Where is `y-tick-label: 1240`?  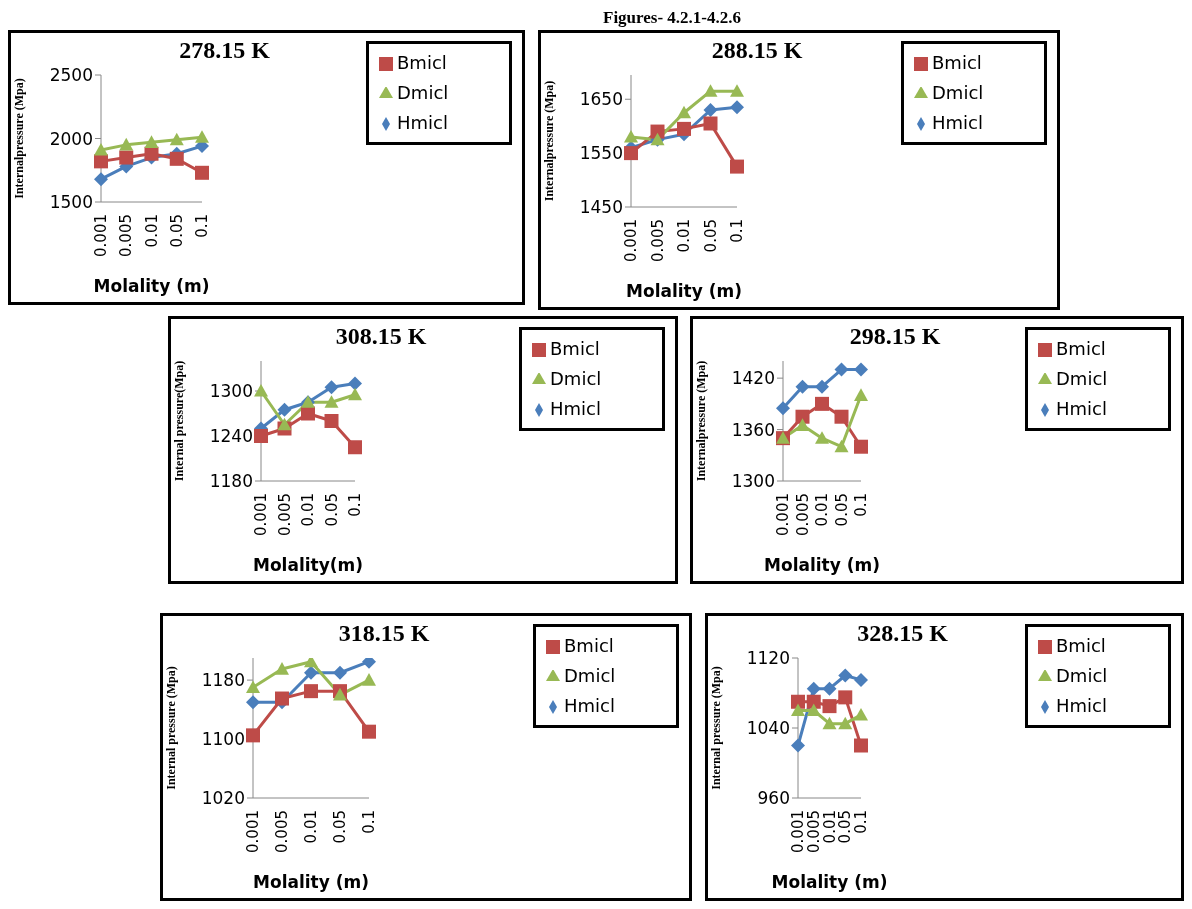 y-tick-label: 1240 is located at coordinates (231, 436).